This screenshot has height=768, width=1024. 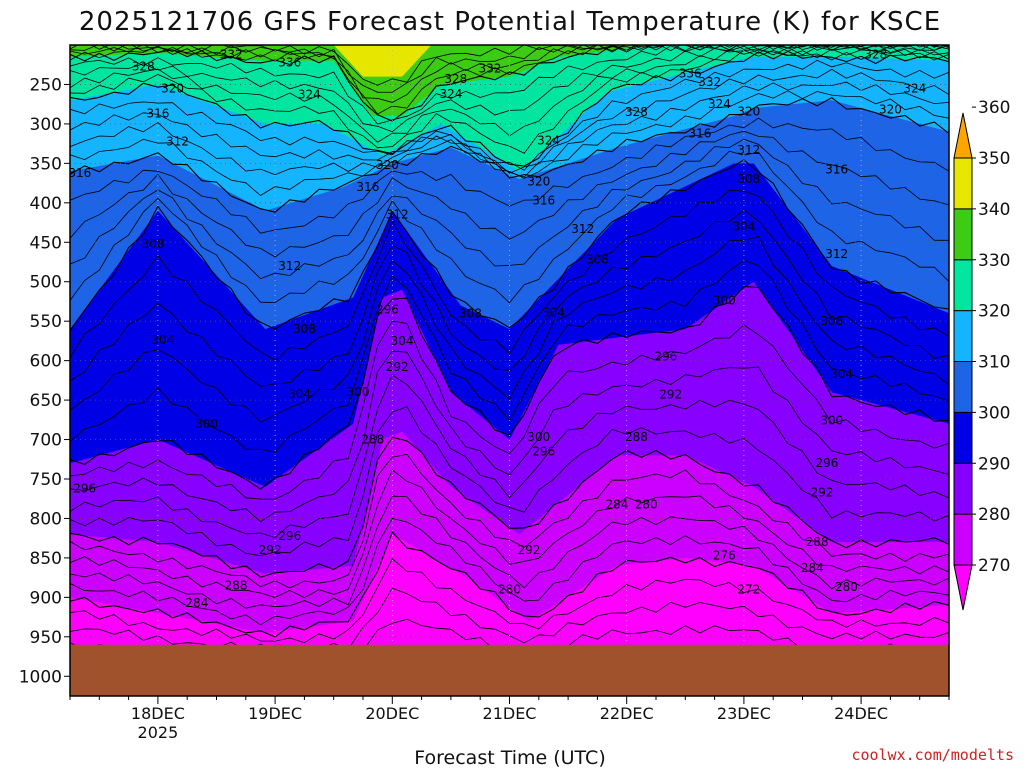 I want to click on ground-fill, so click(x=509, y=670).